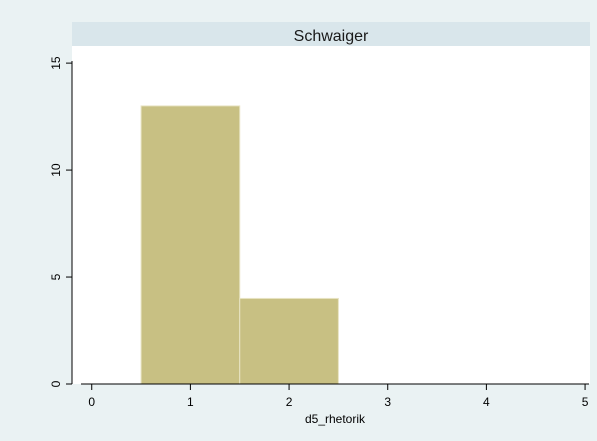 This screenshot has width=597, height=441. I want to click on x-tick-label: 4, so click(486, 402).